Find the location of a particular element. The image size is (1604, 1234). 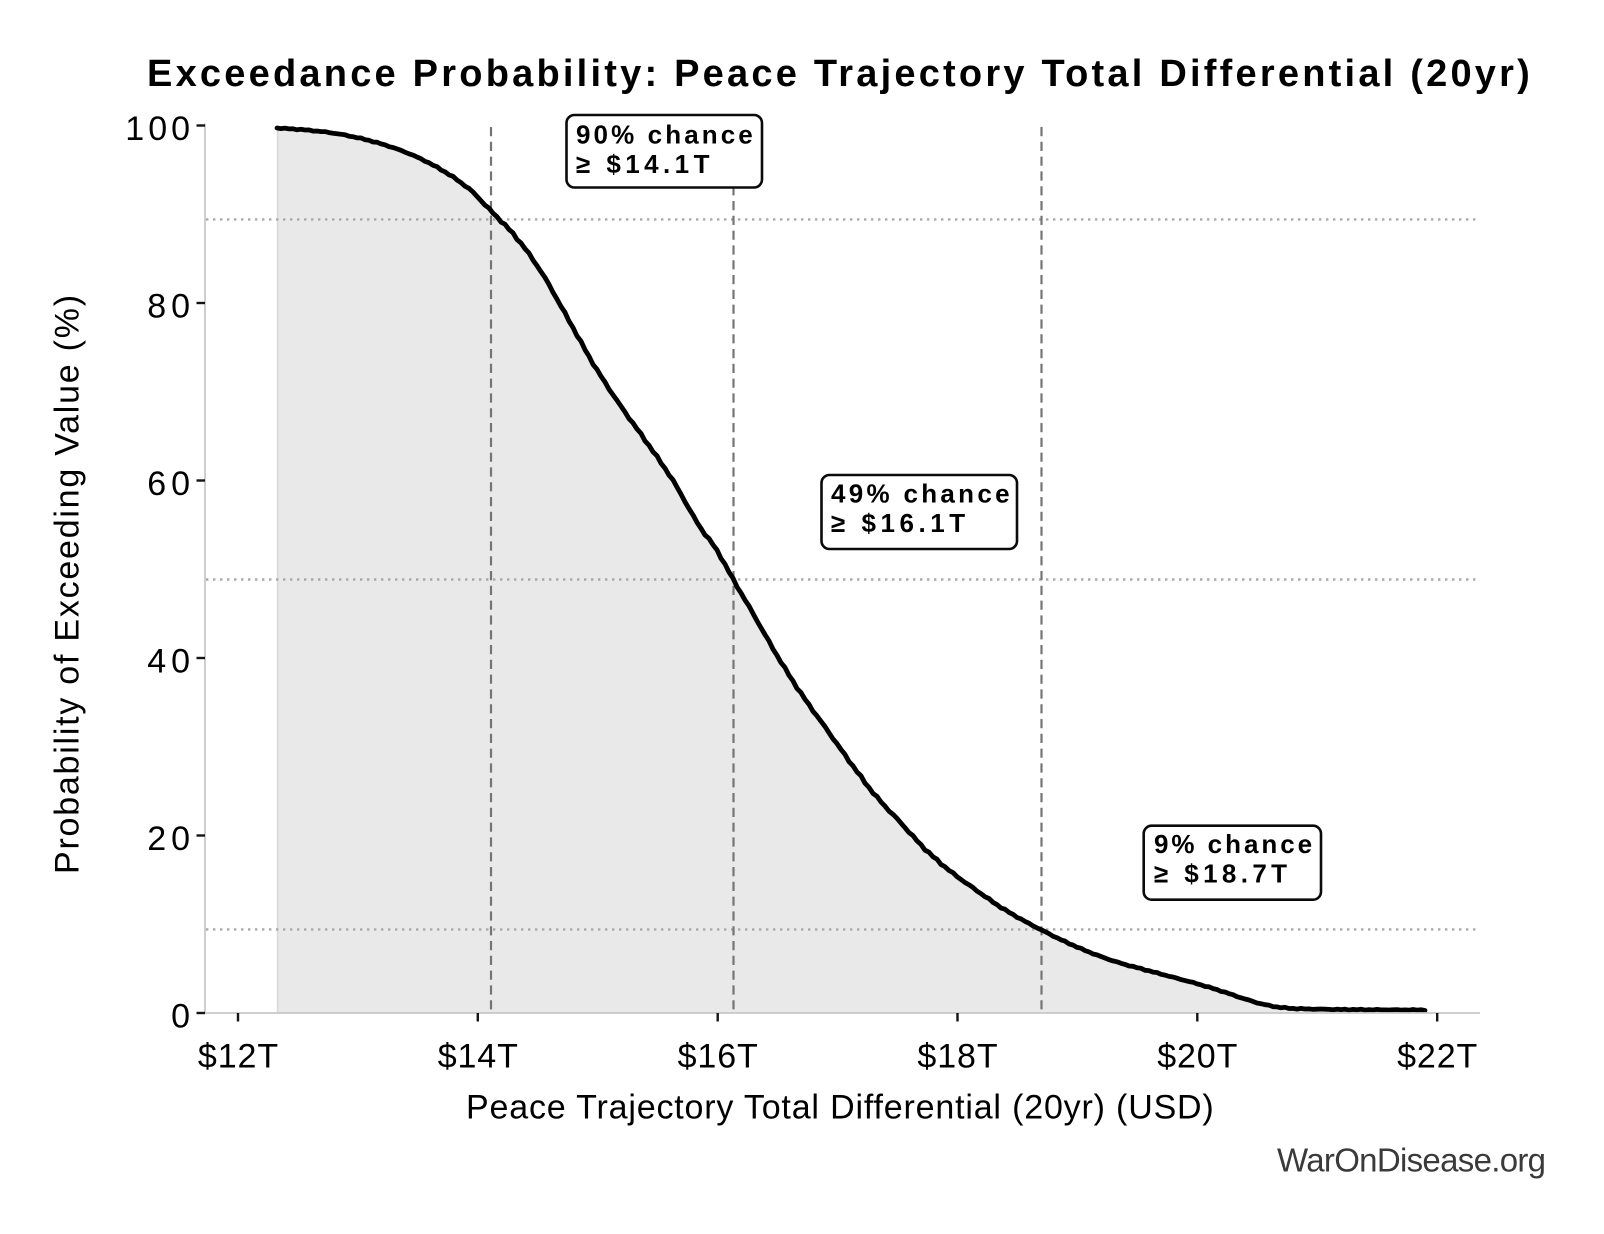

svg-text: $20T is located at coordinates (1197, 1057).